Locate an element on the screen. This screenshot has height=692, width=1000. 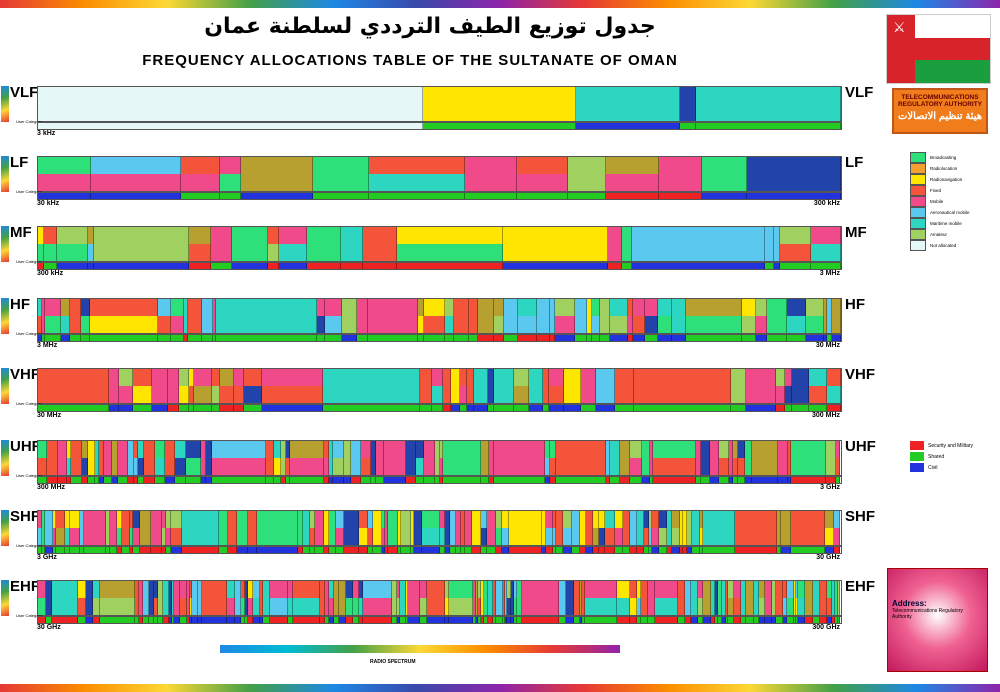
band-name: HF is located at coordinates (20, 304).